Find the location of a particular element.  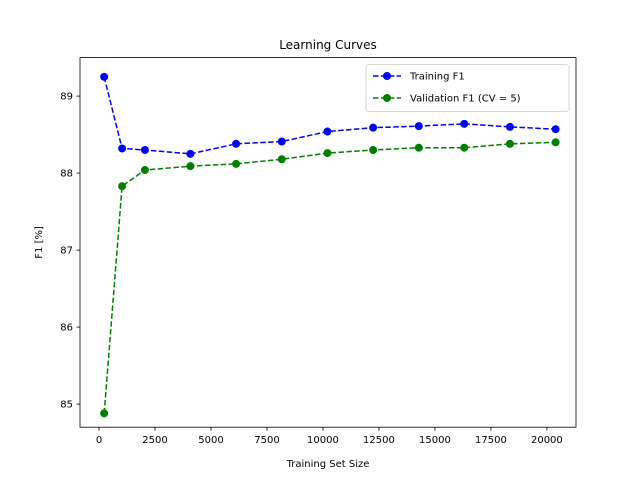

x-tick-label: 7500 is located at coordinates (266, 440).